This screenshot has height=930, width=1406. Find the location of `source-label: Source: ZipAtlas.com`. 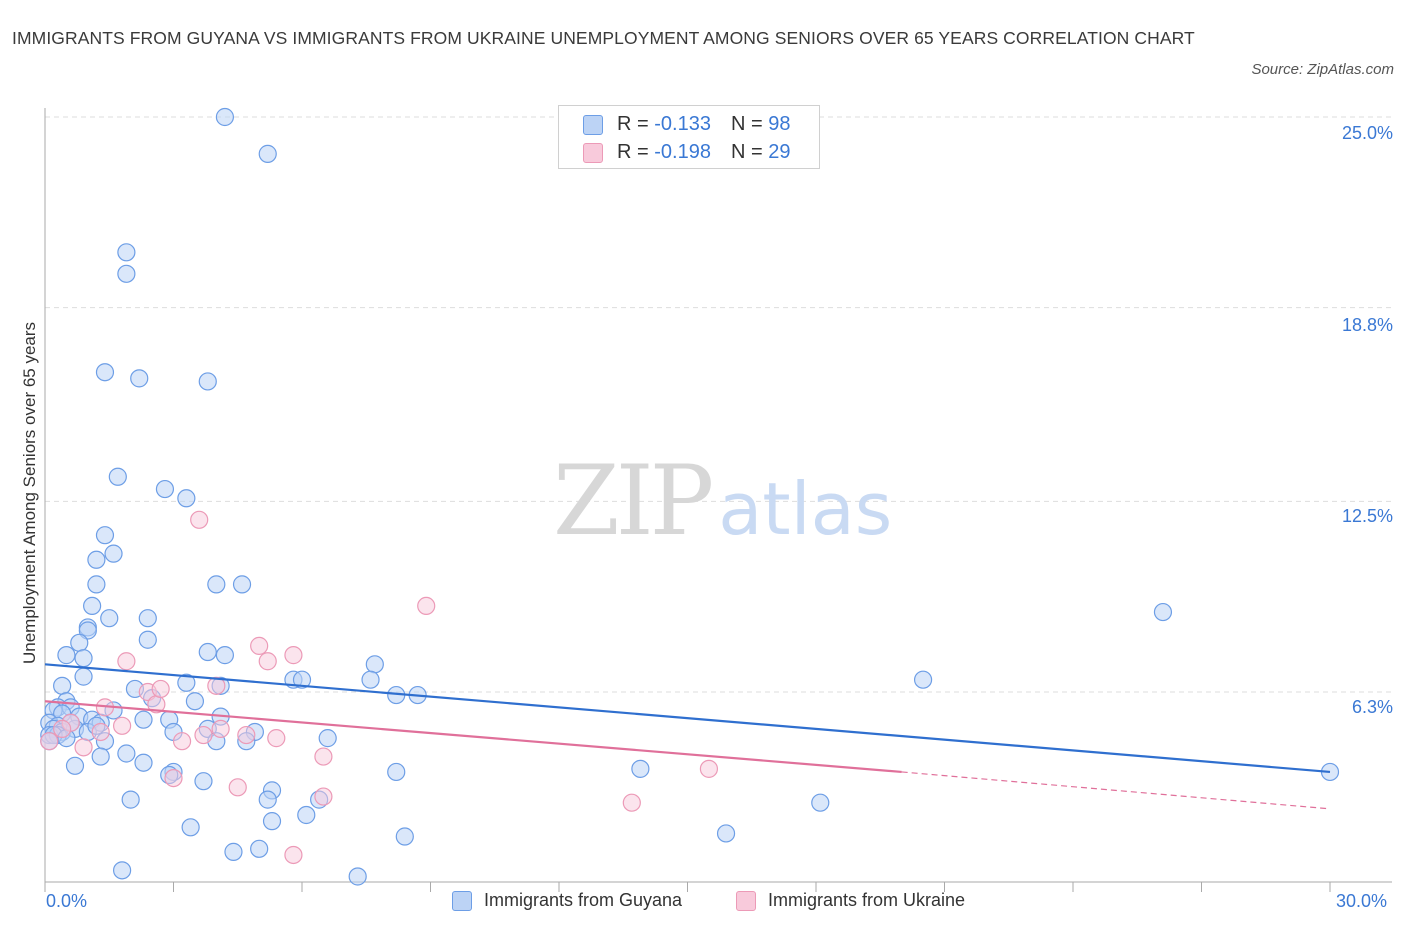

source-label: Source: ZipAtlas.com is located at coordinates (1322, 69).